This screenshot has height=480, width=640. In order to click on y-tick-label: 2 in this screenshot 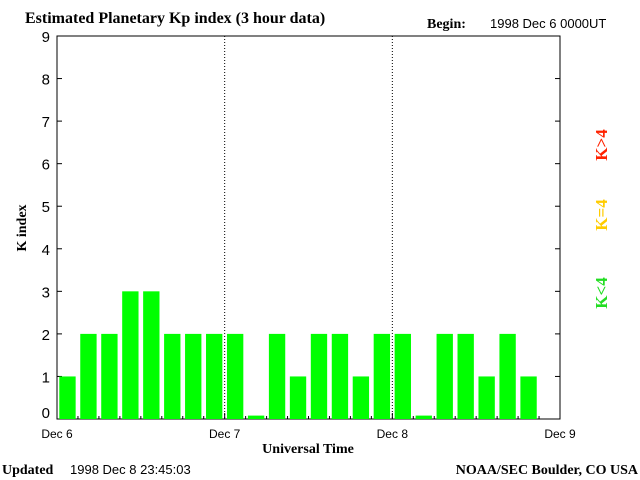, I will do `click(46, 335)`.